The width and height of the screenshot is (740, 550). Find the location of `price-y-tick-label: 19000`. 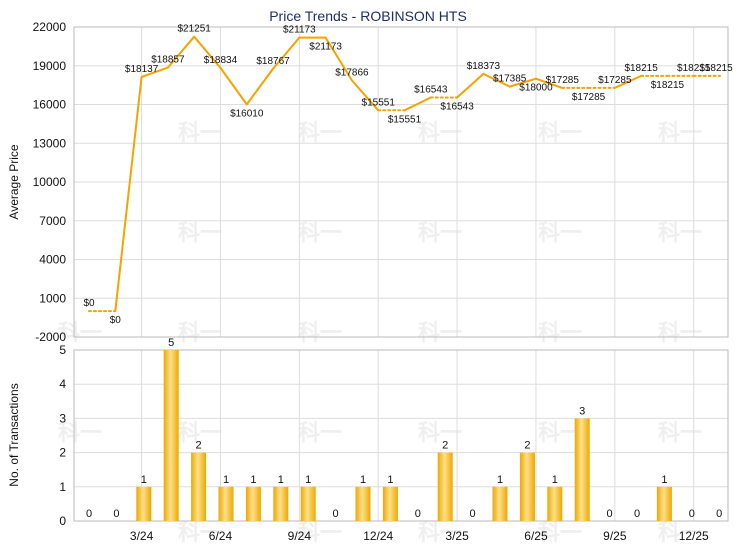

price-y-tick-label: 19000 is located at coordinates (50, 66).